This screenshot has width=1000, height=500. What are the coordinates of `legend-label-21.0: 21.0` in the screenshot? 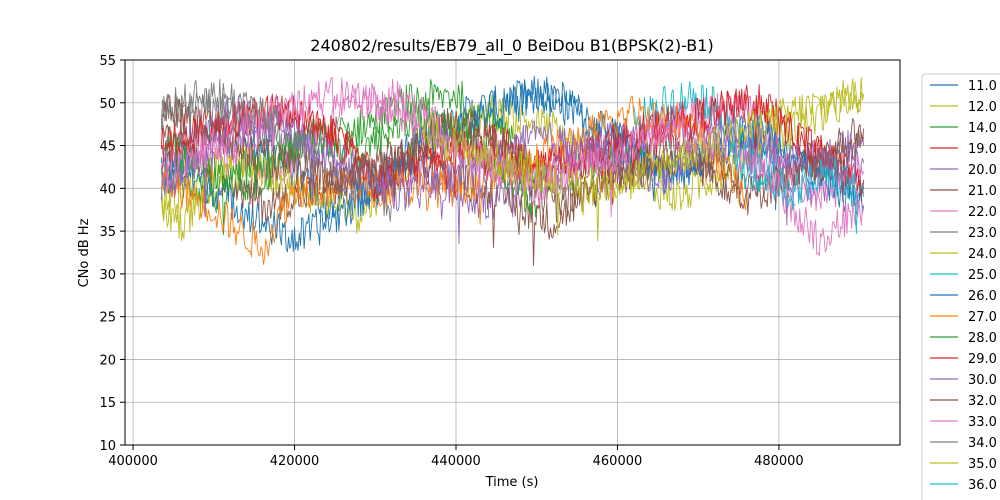 It's located at (982, 191).